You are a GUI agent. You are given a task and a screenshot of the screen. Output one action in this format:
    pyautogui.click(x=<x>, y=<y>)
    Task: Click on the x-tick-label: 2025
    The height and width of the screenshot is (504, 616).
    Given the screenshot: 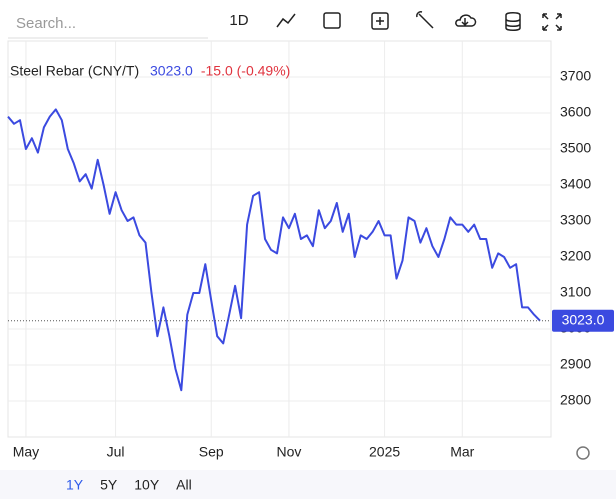 What is the action you would take?
    pyautogui.click(x=384, y=452)
    